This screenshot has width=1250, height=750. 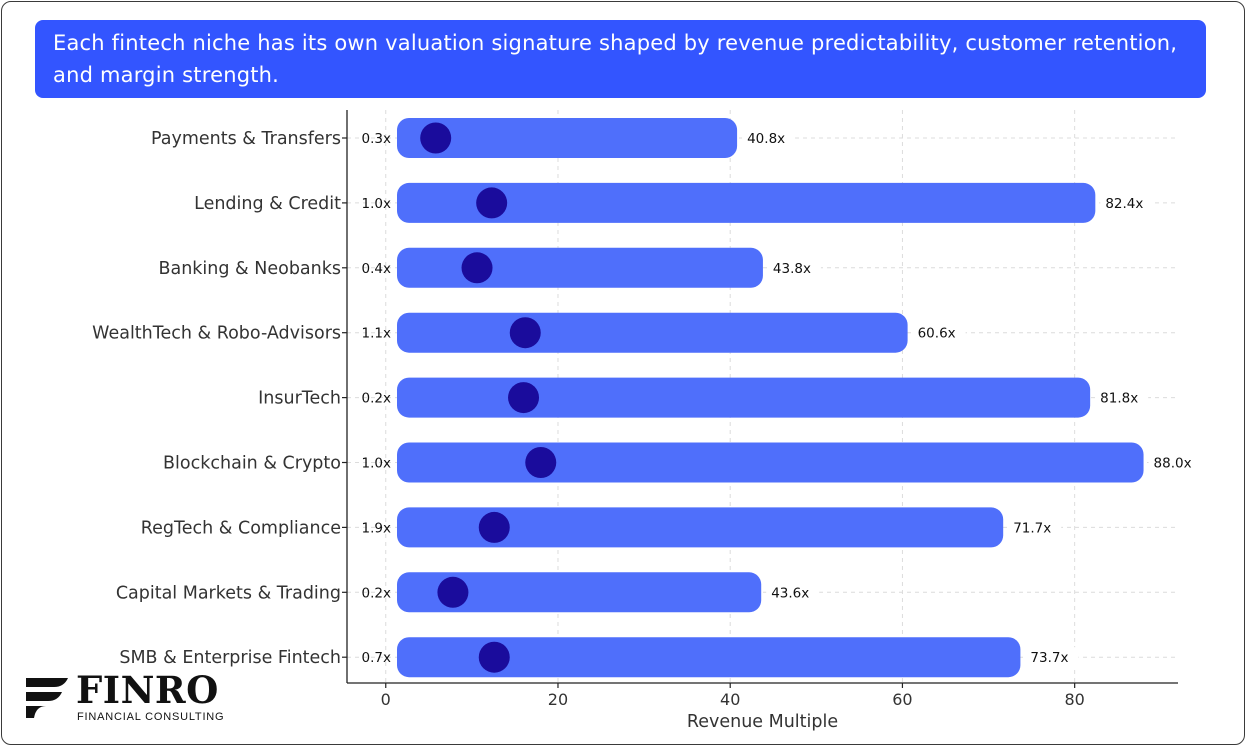 I want to click on category-label: Lending & Credit, so click(x=267, y=204).